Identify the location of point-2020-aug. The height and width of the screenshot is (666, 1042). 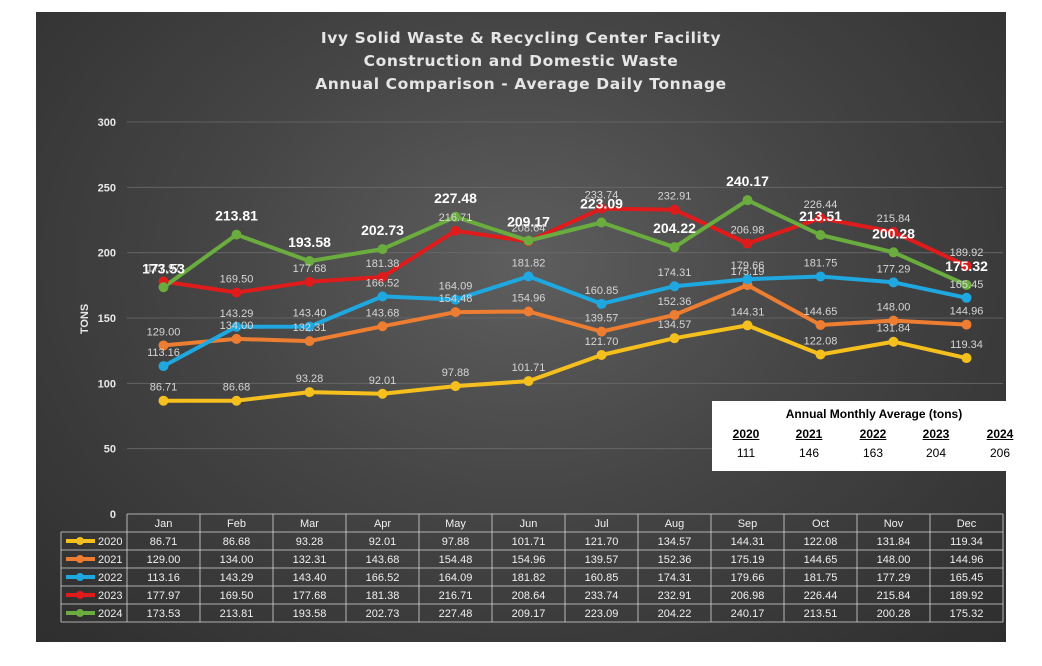
(674, 338).